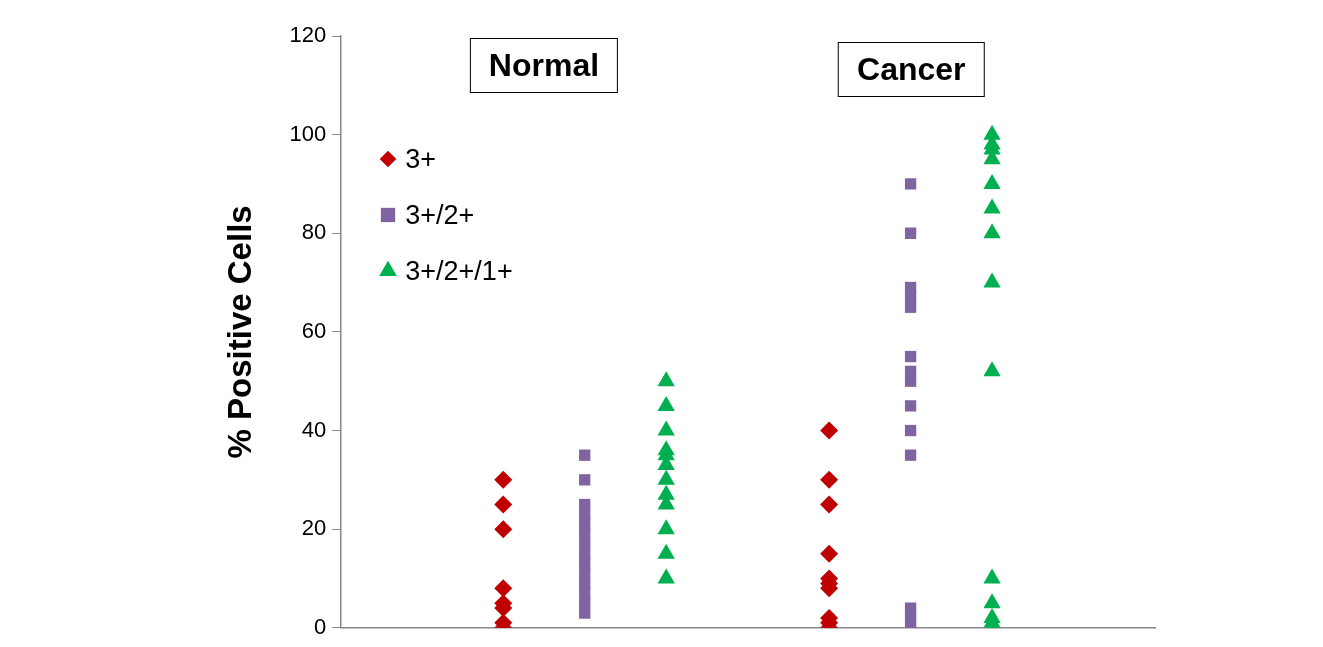 This screenshot has width=1323, height=647. Describe the element at coordinates (911, 69) in the screenshot. I see `annotation: Cancer` at that location.